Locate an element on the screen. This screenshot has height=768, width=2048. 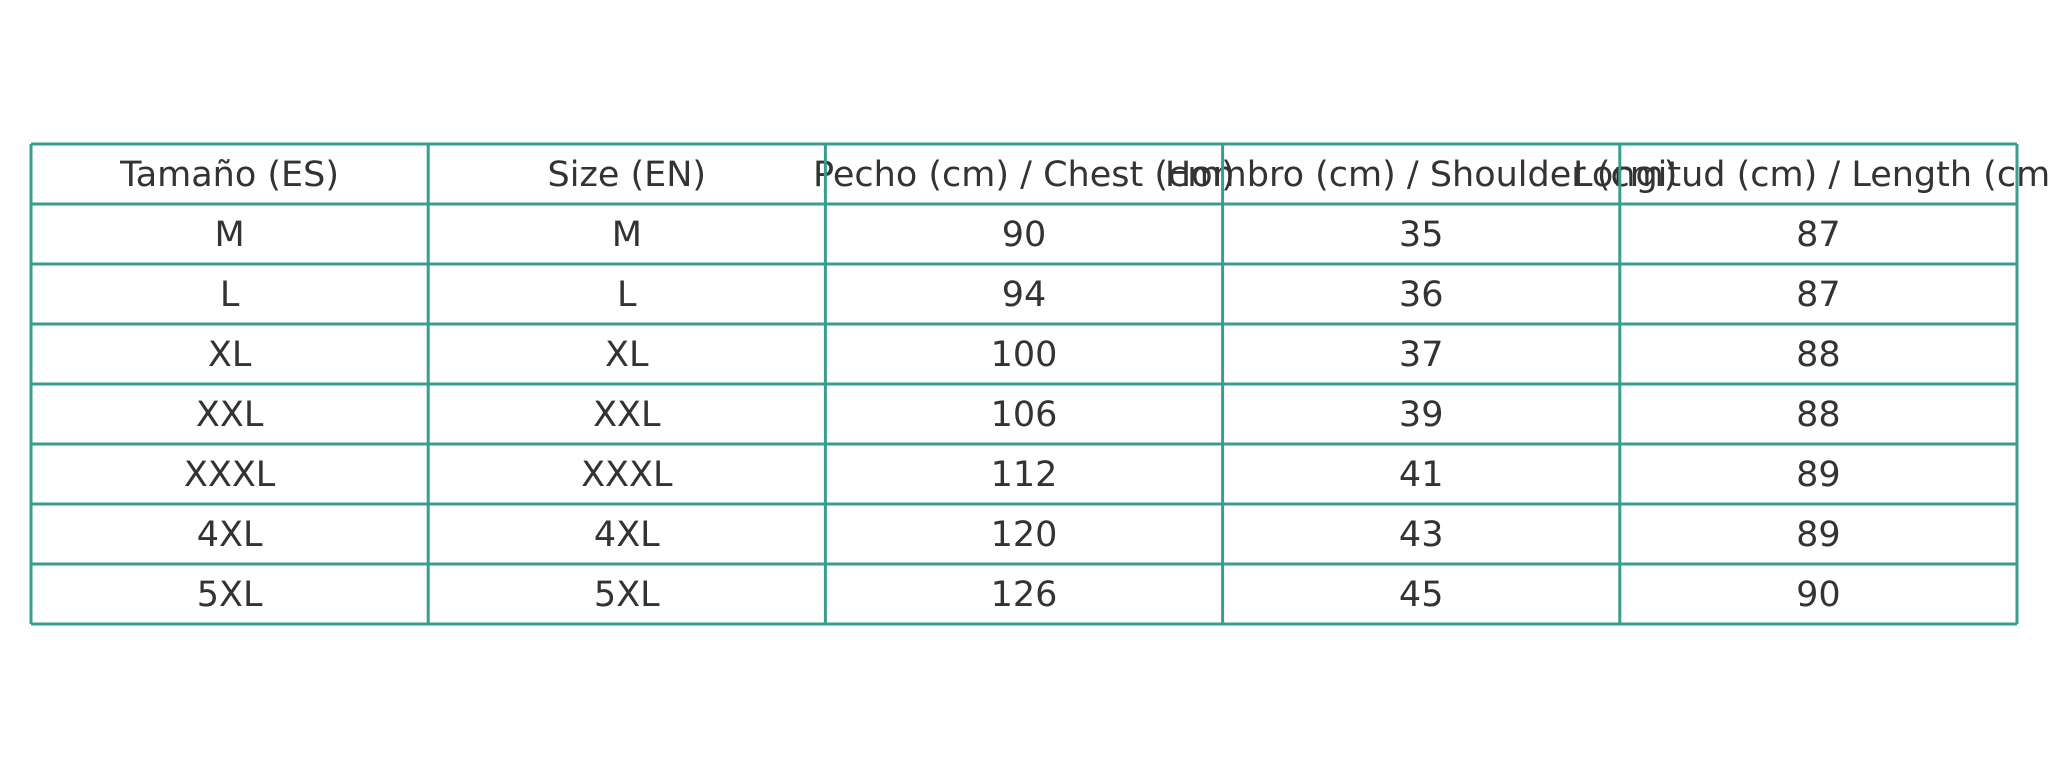
cell: 106 is located at coordinates (1024, 415).